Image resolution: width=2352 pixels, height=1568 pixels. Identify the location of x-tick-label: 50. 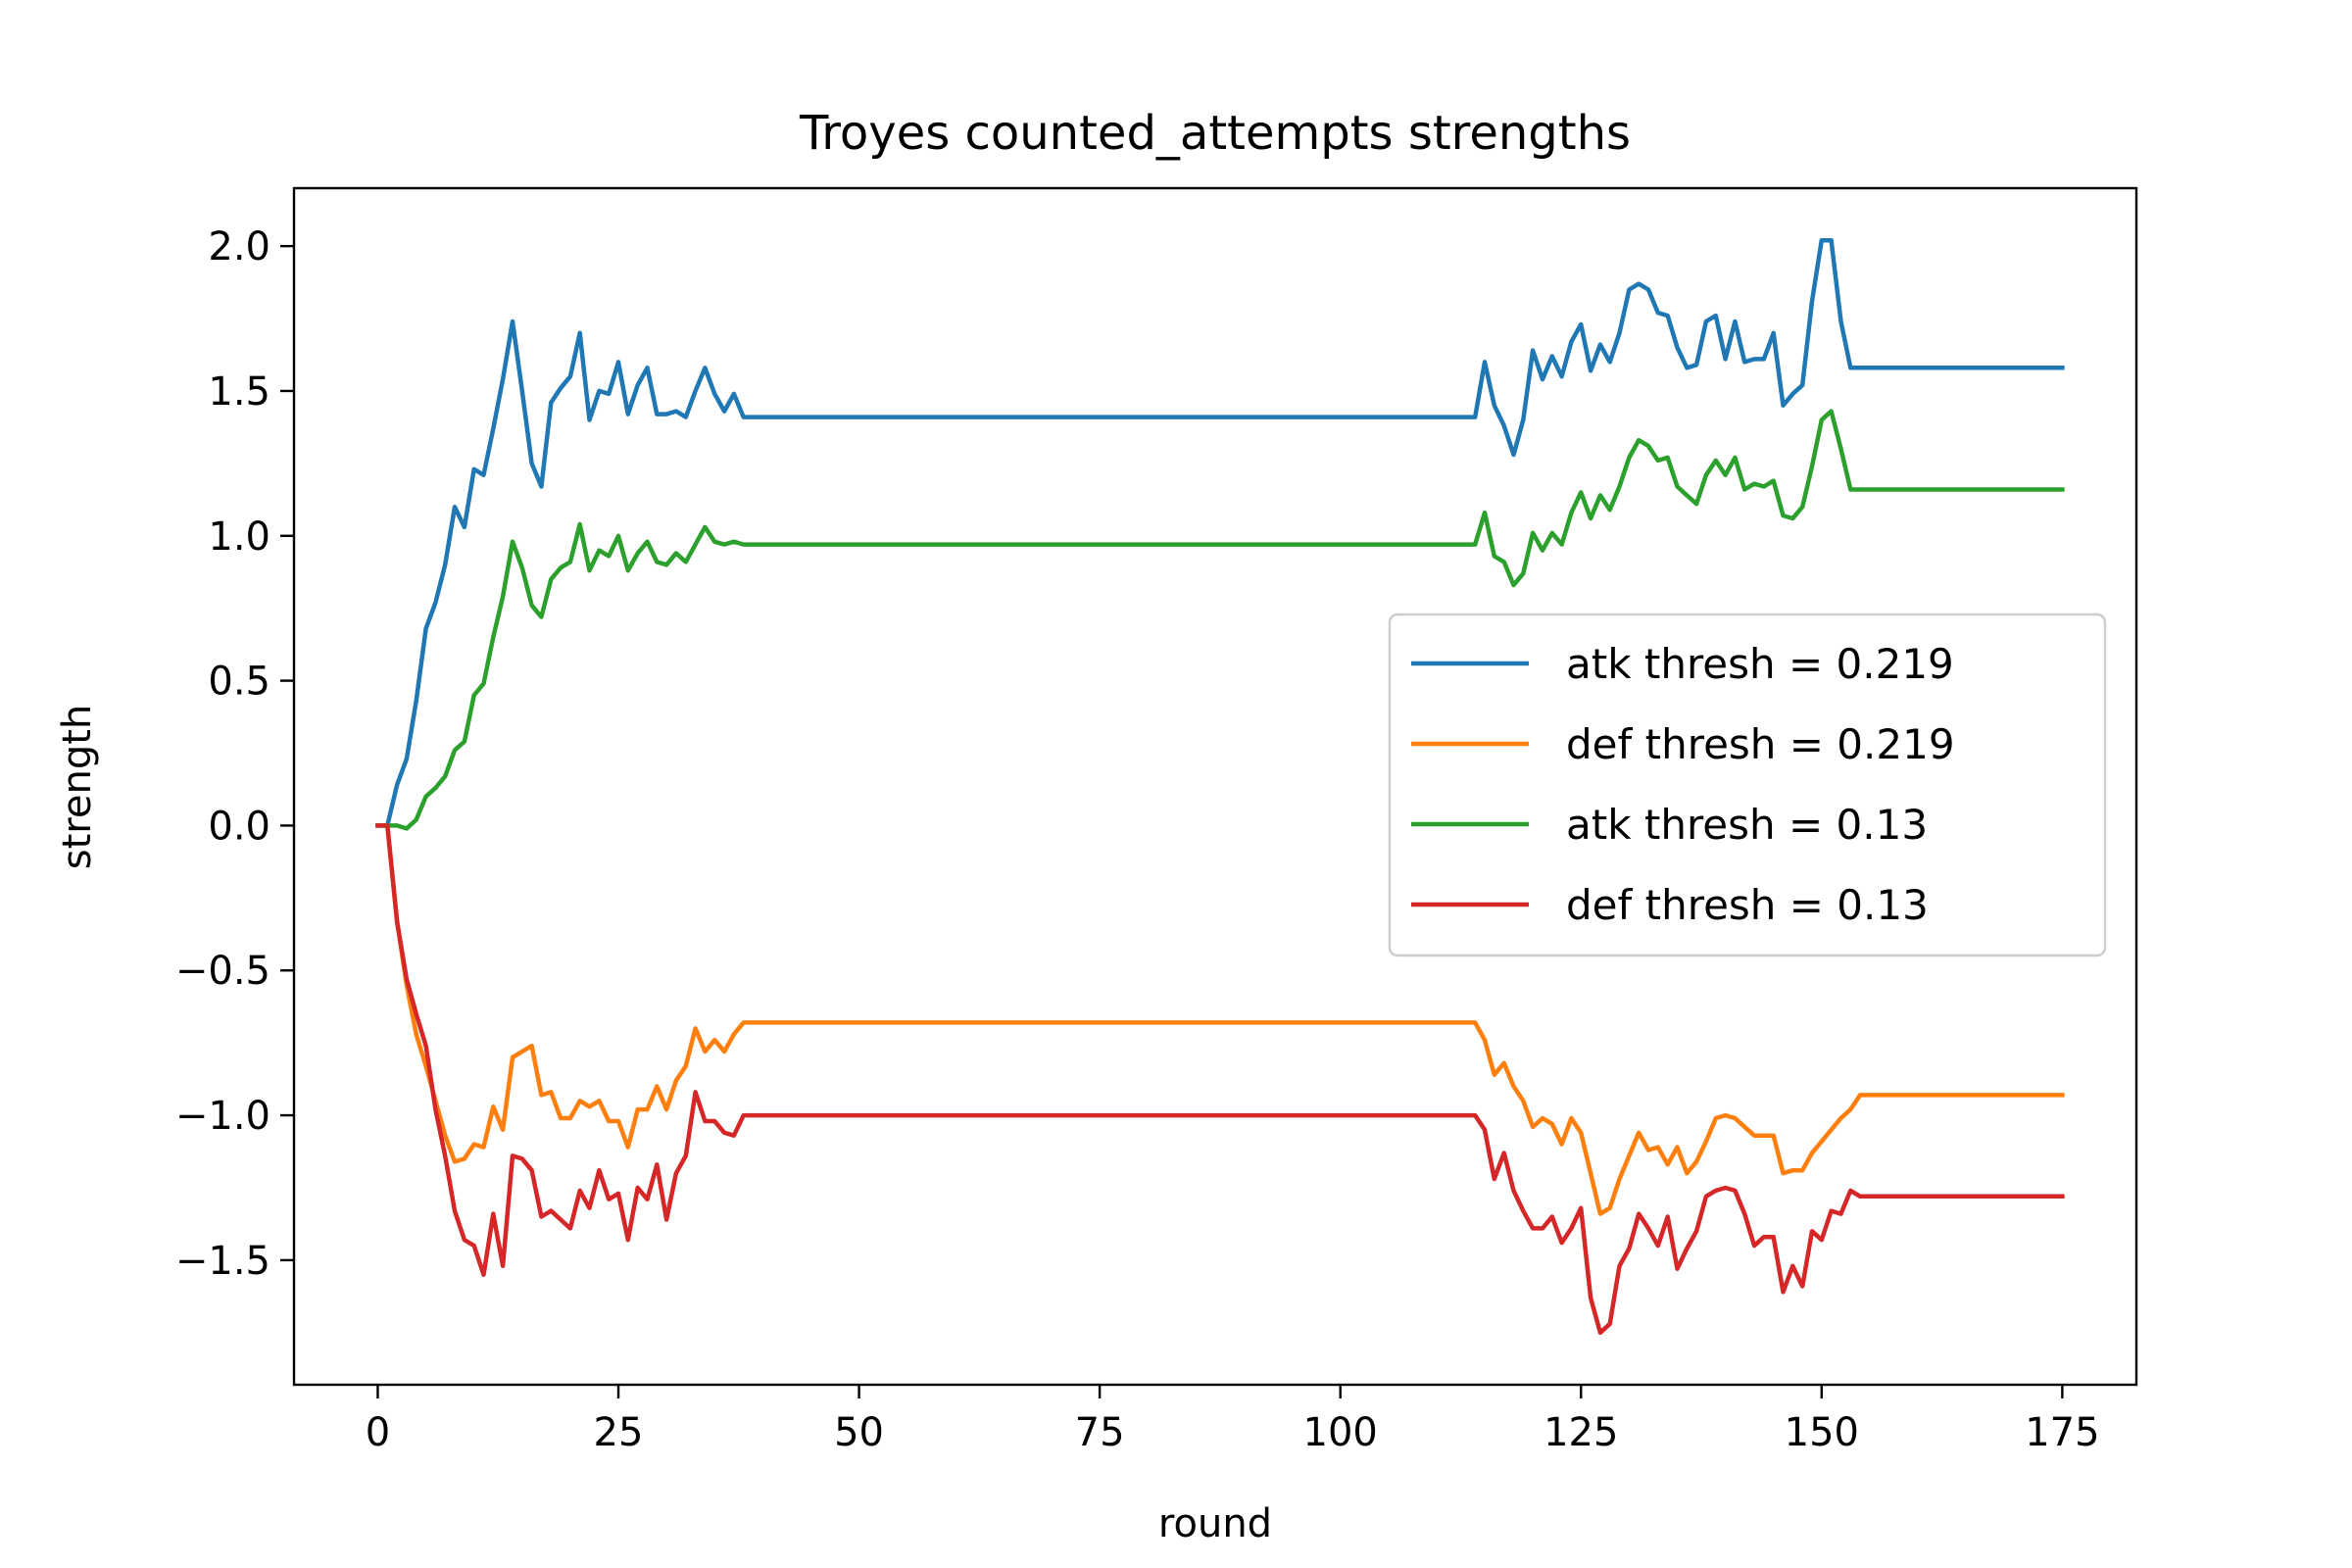
(859, 1432).